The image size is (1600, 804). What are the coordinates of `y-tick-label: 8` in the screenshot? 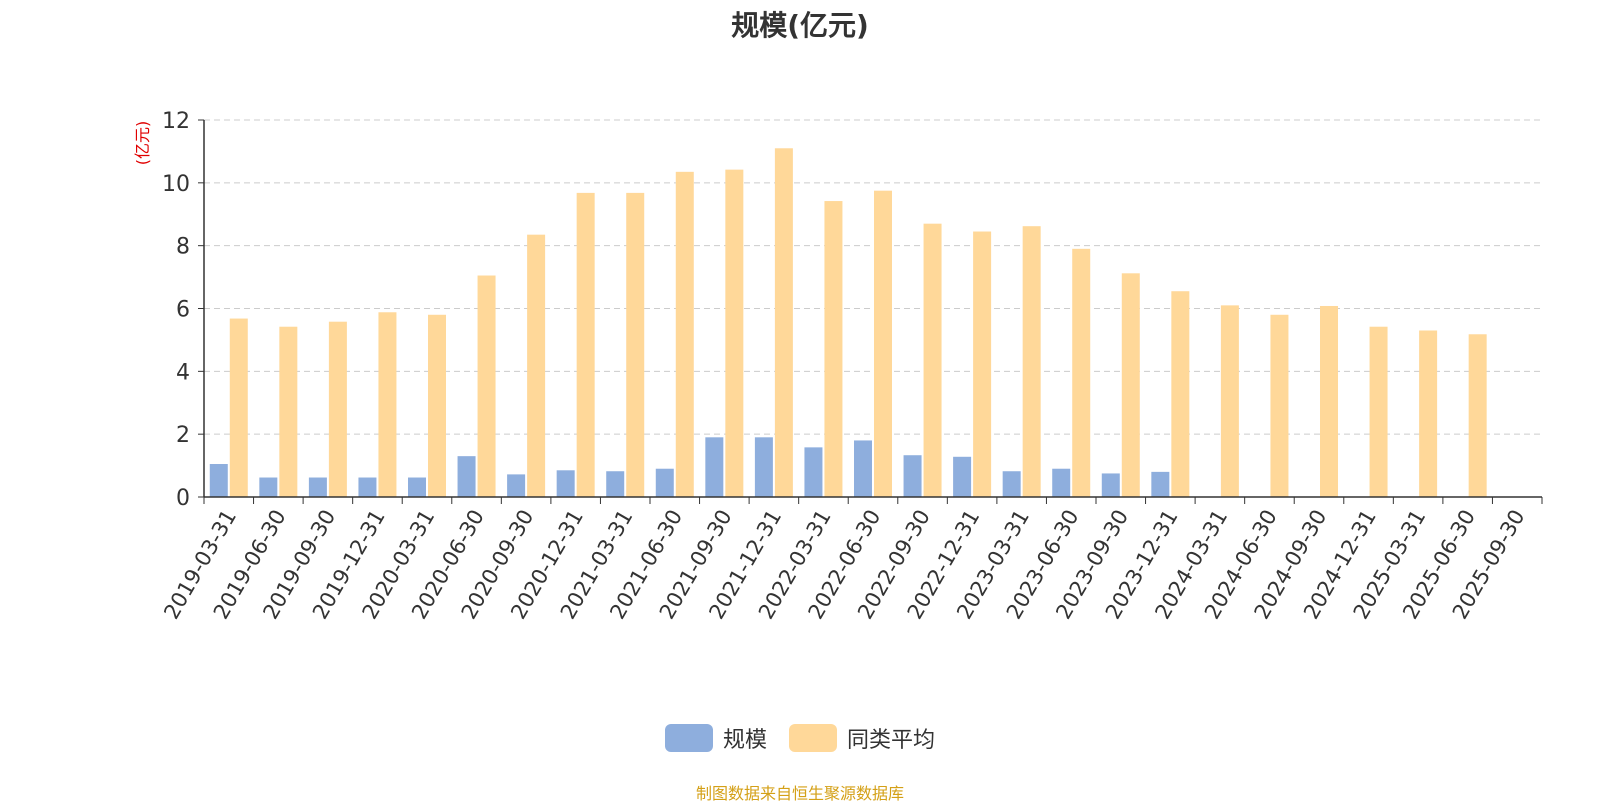 It's located at (183, 247).